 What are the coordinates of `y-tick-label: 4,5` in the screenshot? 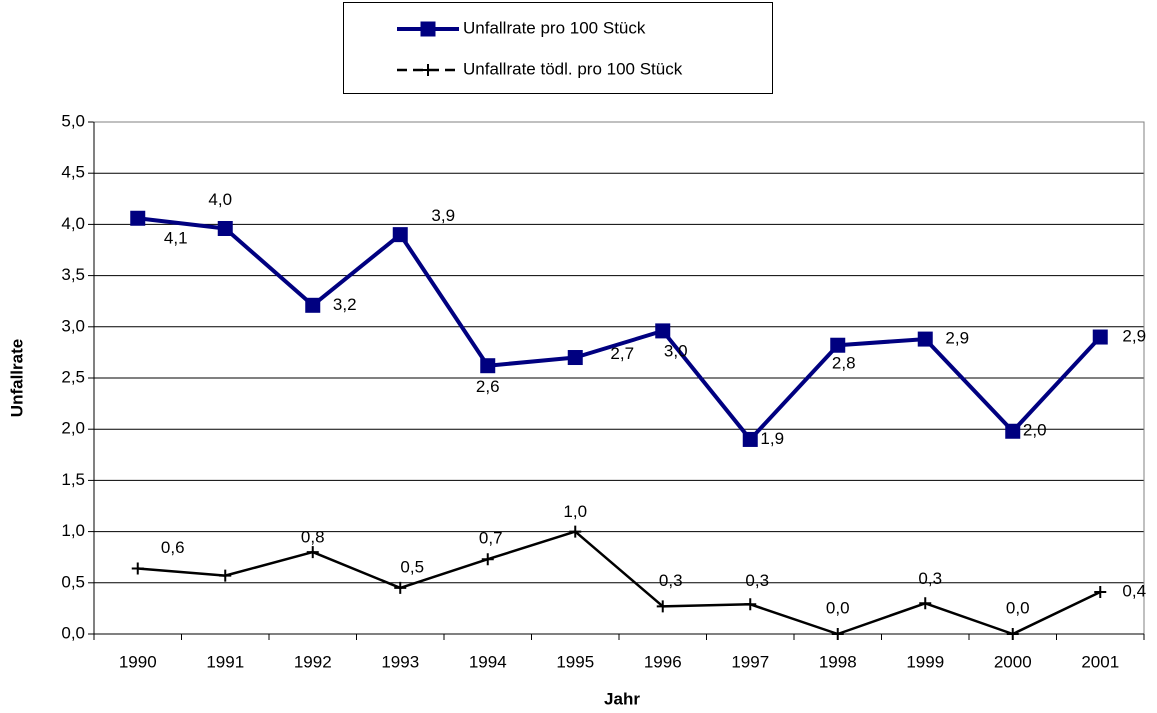 It's located at (73, 172).